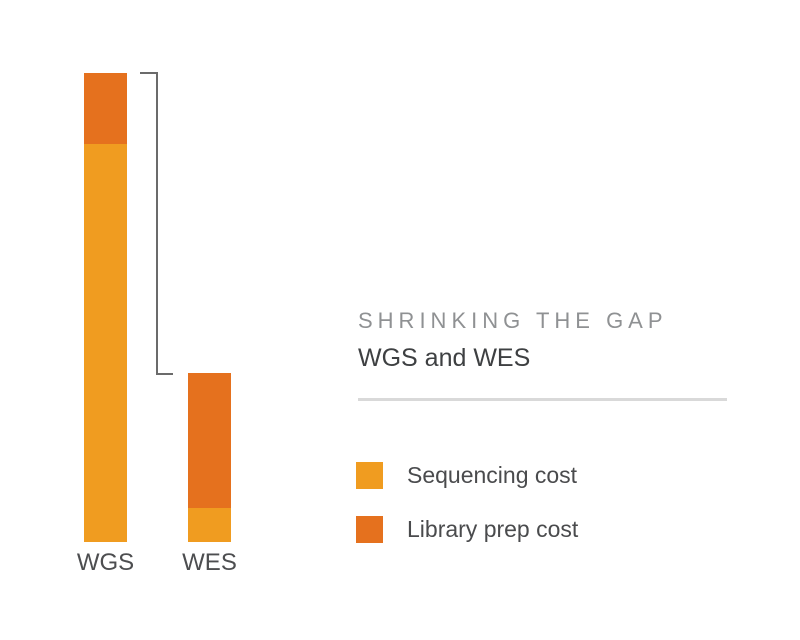  Describe the element at coordinates (209, 562) in the screenshot. I see `category-label-wes: WES` at that location.